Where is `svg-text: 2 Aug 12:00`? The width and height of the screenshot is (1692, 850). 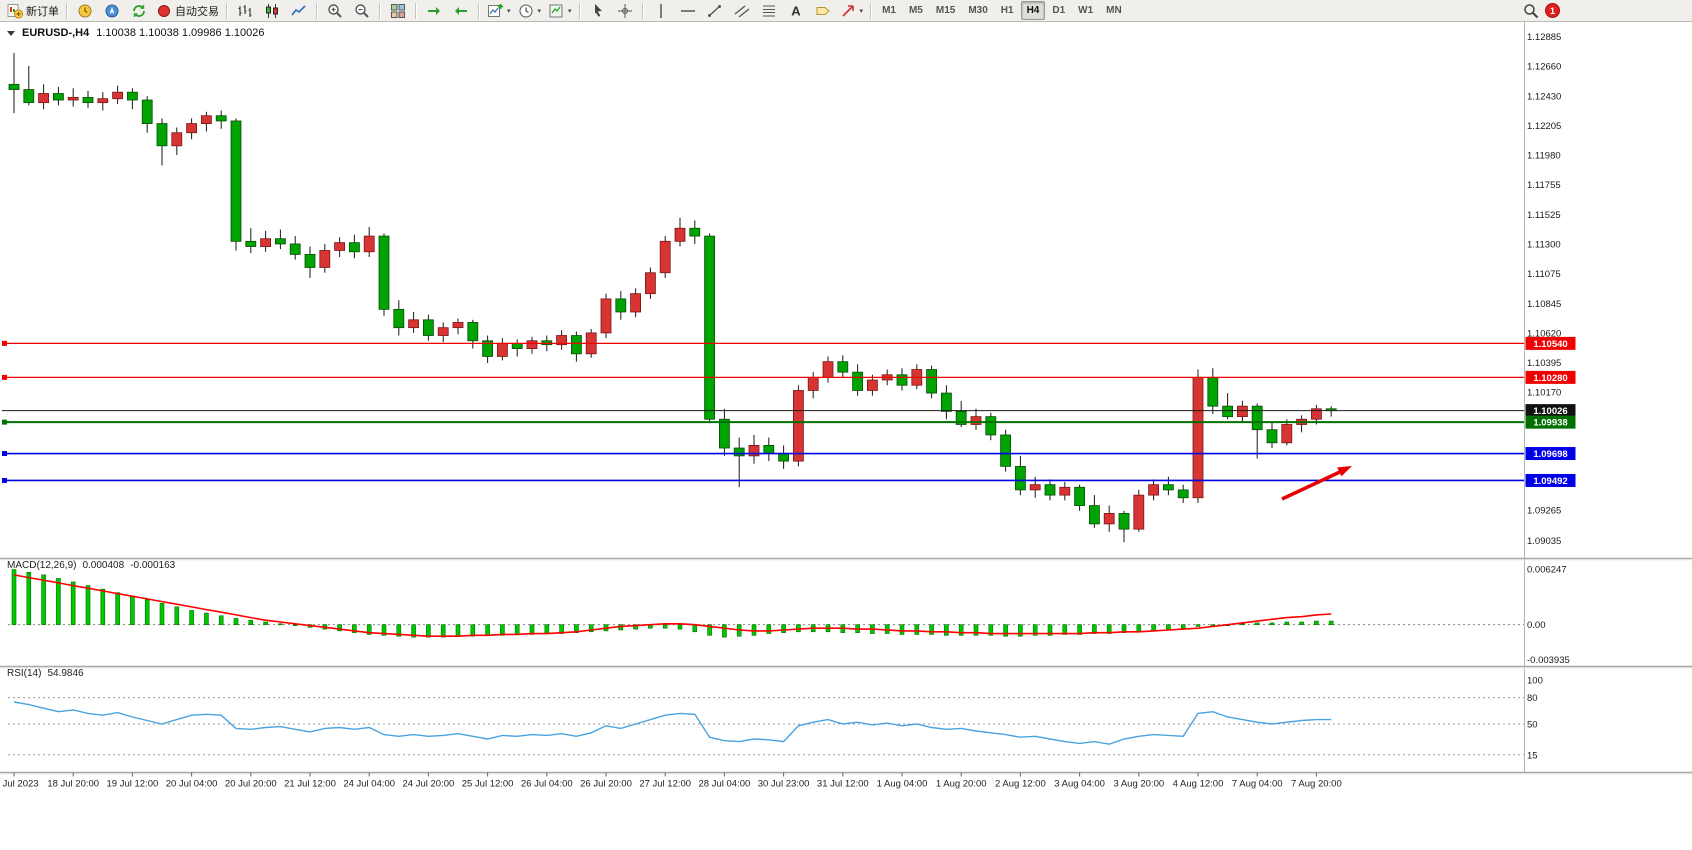
svg-text: 2 Aug 12:00 is located at coordinates (1020, 784).